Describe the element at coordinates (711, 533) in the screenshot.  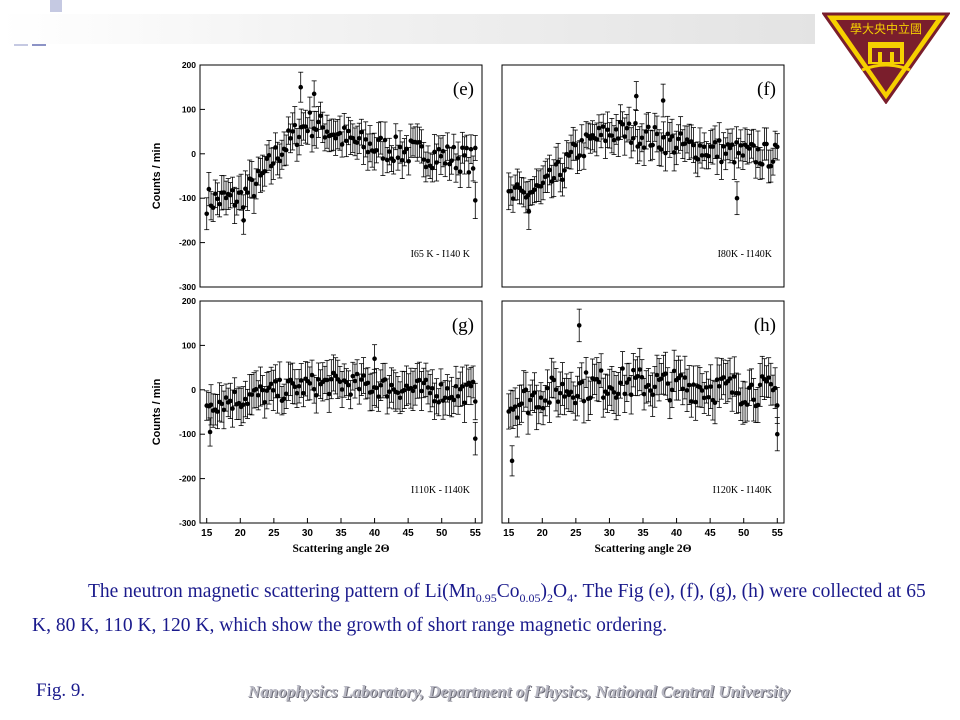
I see `x-tick-label: 45` at that location.